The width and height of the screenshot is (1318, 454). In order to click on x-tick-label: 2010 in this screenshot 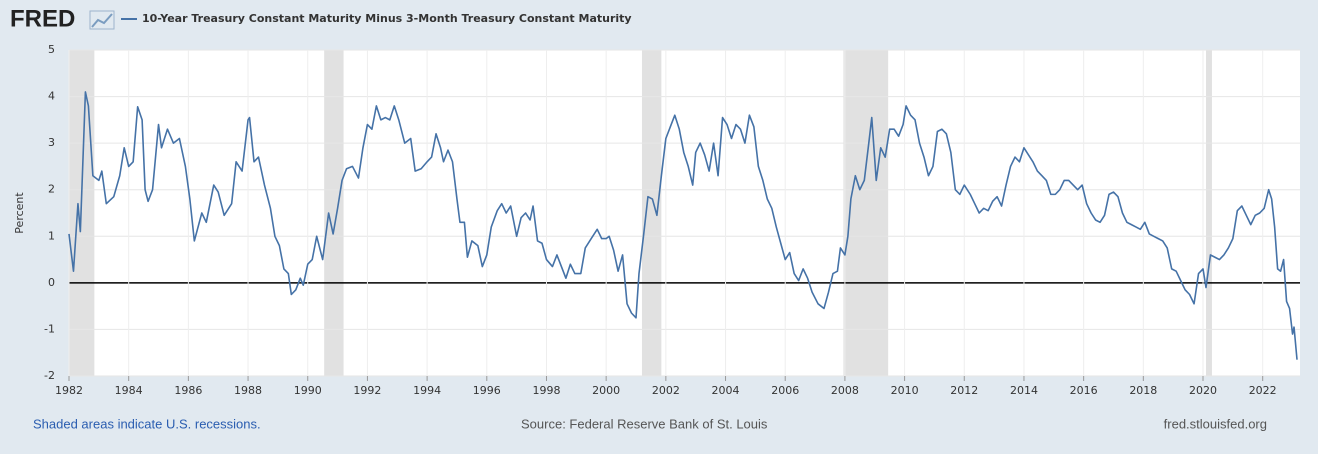, I will do `click(905, 390)`.